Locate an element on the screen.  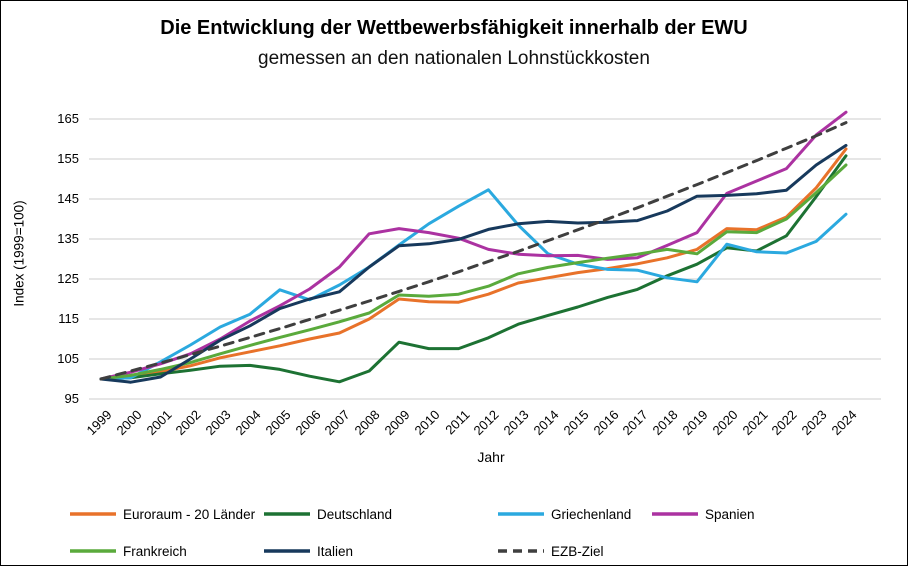
legend-item-griechenland: Griechenland is located at coordinates (564, 514).